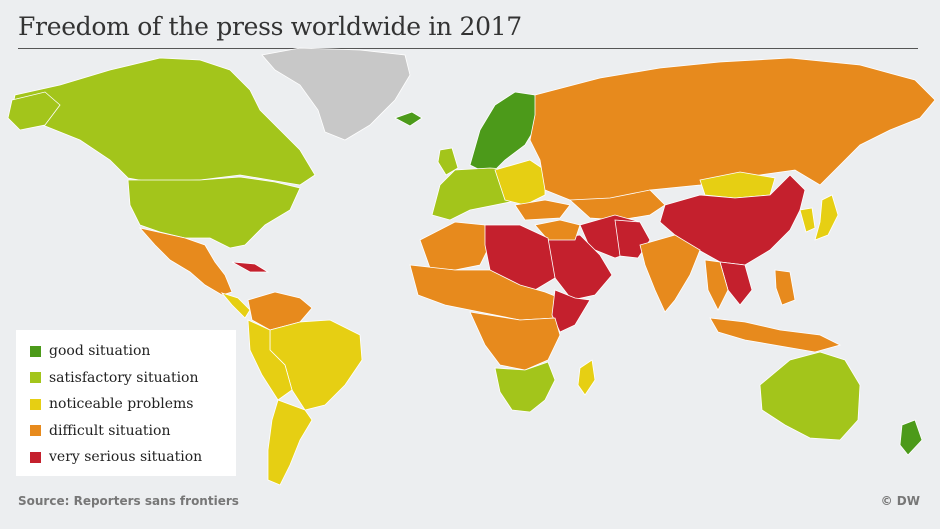 This screenshot has height=529, width=940. I want to click on legend-item-noticeable: noticeable problems, so click(133, 404).